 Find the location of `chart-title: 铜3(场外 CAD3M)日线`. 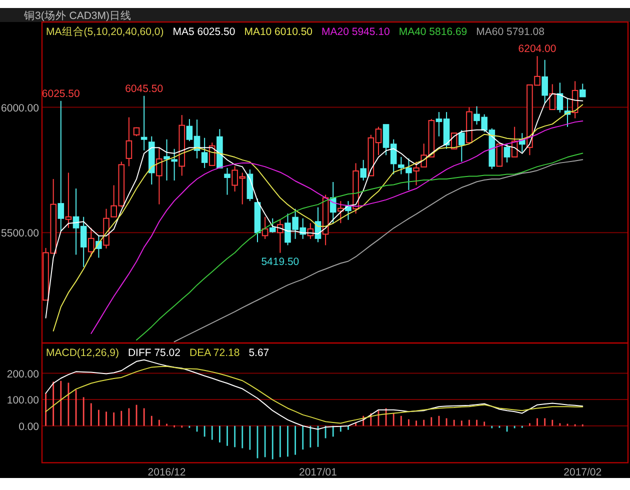

chart-title: 铜3(场外 CAD3M)日线 is located at coordinates (77, 15).